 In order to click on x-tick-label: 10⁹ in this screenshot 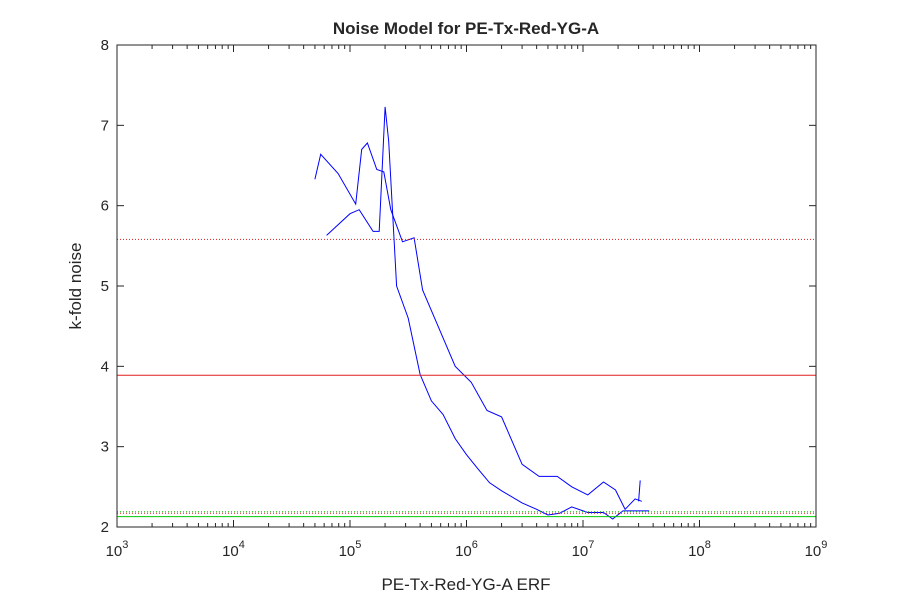, I will do `click(816, 549)`.